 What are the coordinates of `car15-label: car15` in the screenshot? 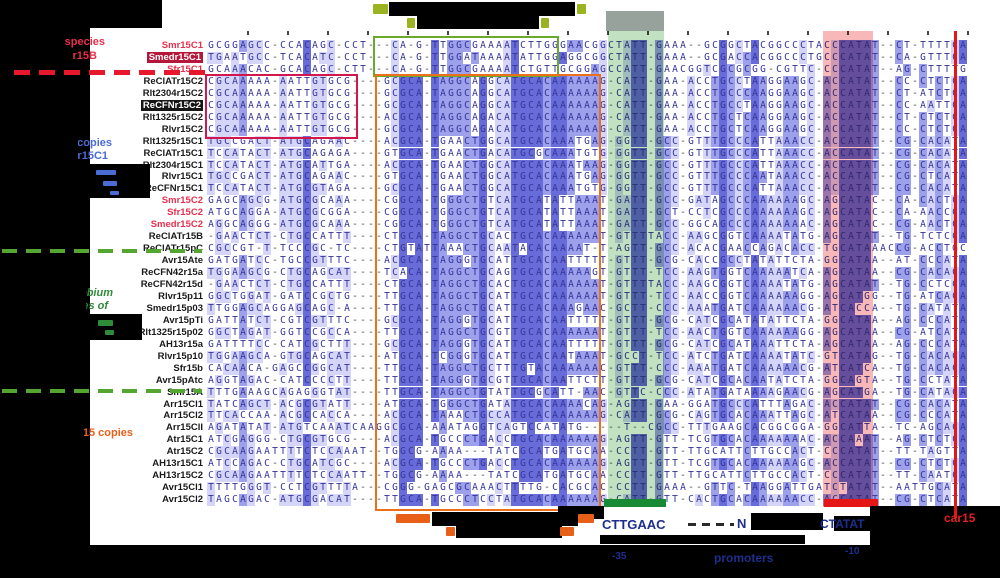 It's located at (960, 518).